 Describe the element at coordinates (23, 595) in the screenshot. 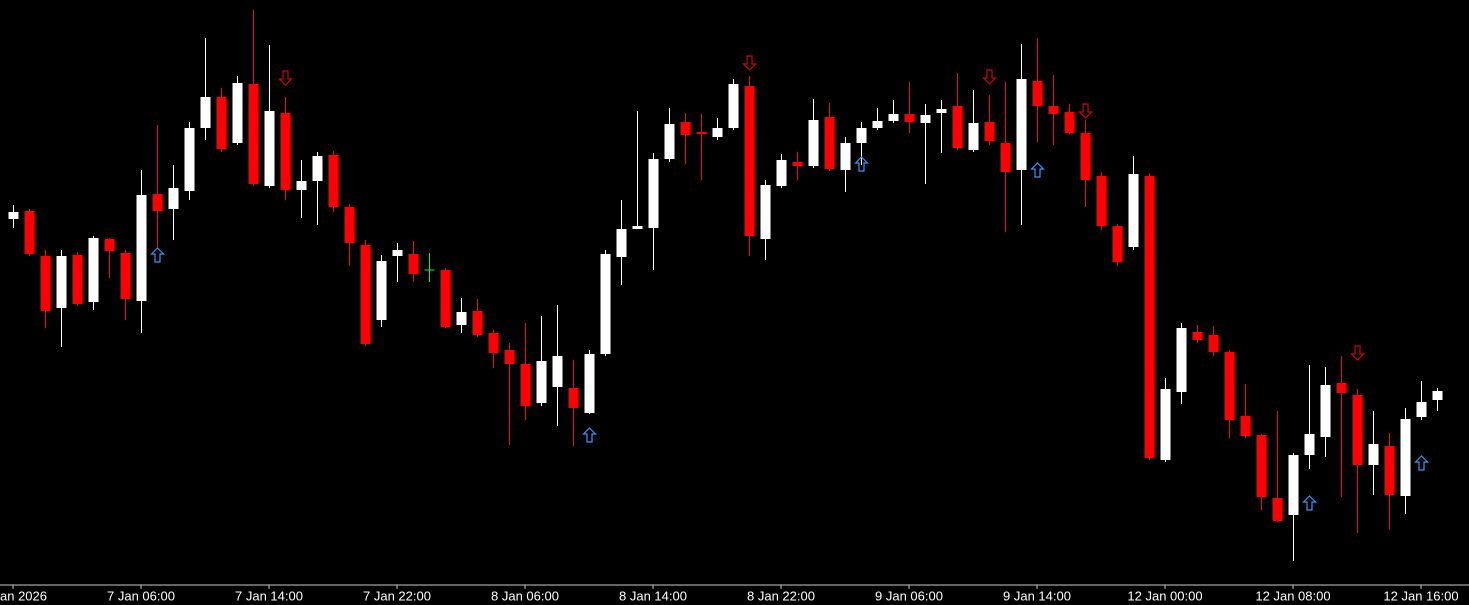

I see `x-tick-label: an 2026` at that location.